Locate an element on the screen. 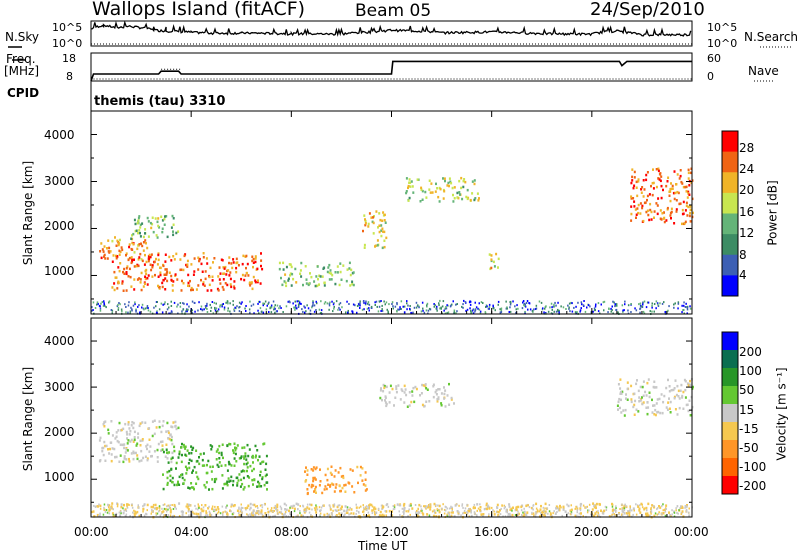 This screenshot has height=554, width=800. velocity-ytick-3000: 3000 is located at coordinates (59, 387).